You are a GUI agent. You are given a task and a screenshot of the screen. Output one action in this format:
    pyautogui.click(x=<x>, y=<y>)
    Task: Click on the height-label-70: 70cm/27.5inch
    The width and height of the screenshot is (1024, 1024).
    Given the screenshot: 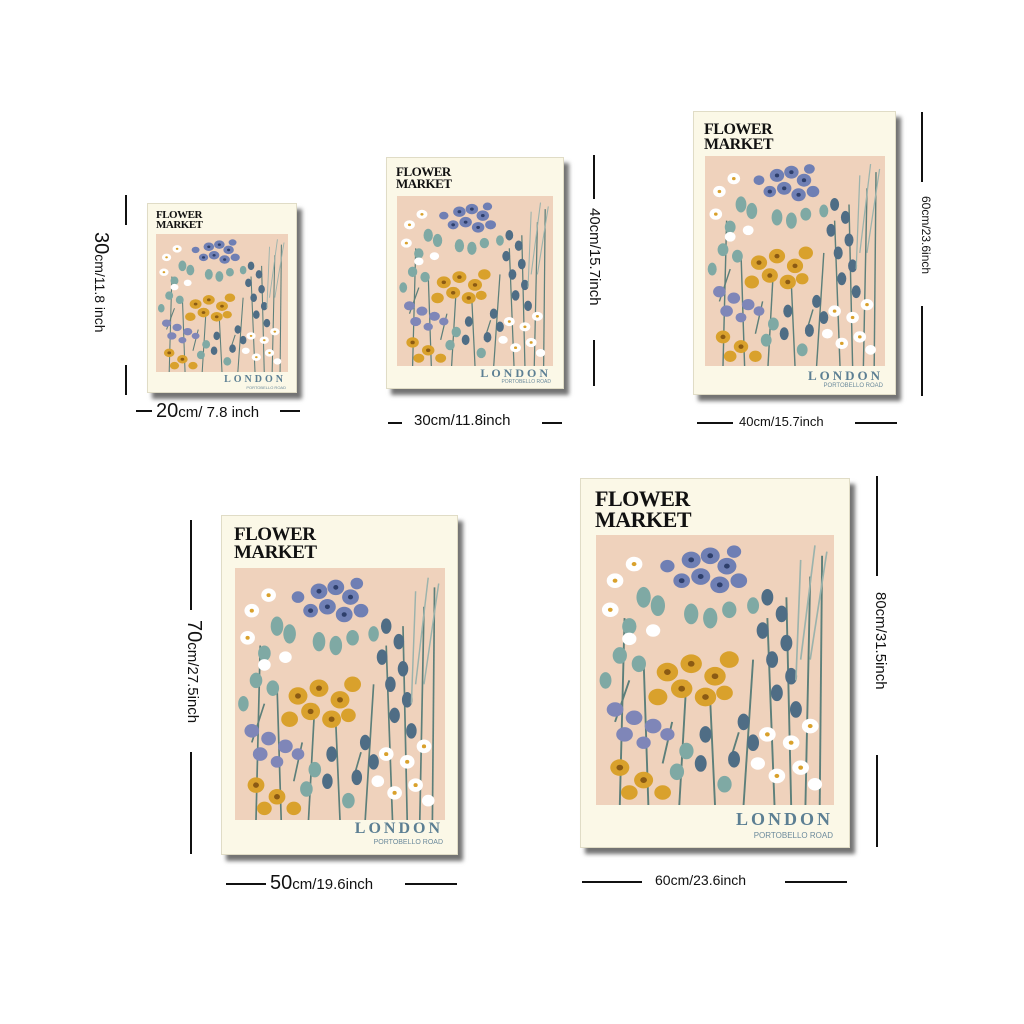 What is the action you would take?
    pyautogui.click(x=193, y=671)
    